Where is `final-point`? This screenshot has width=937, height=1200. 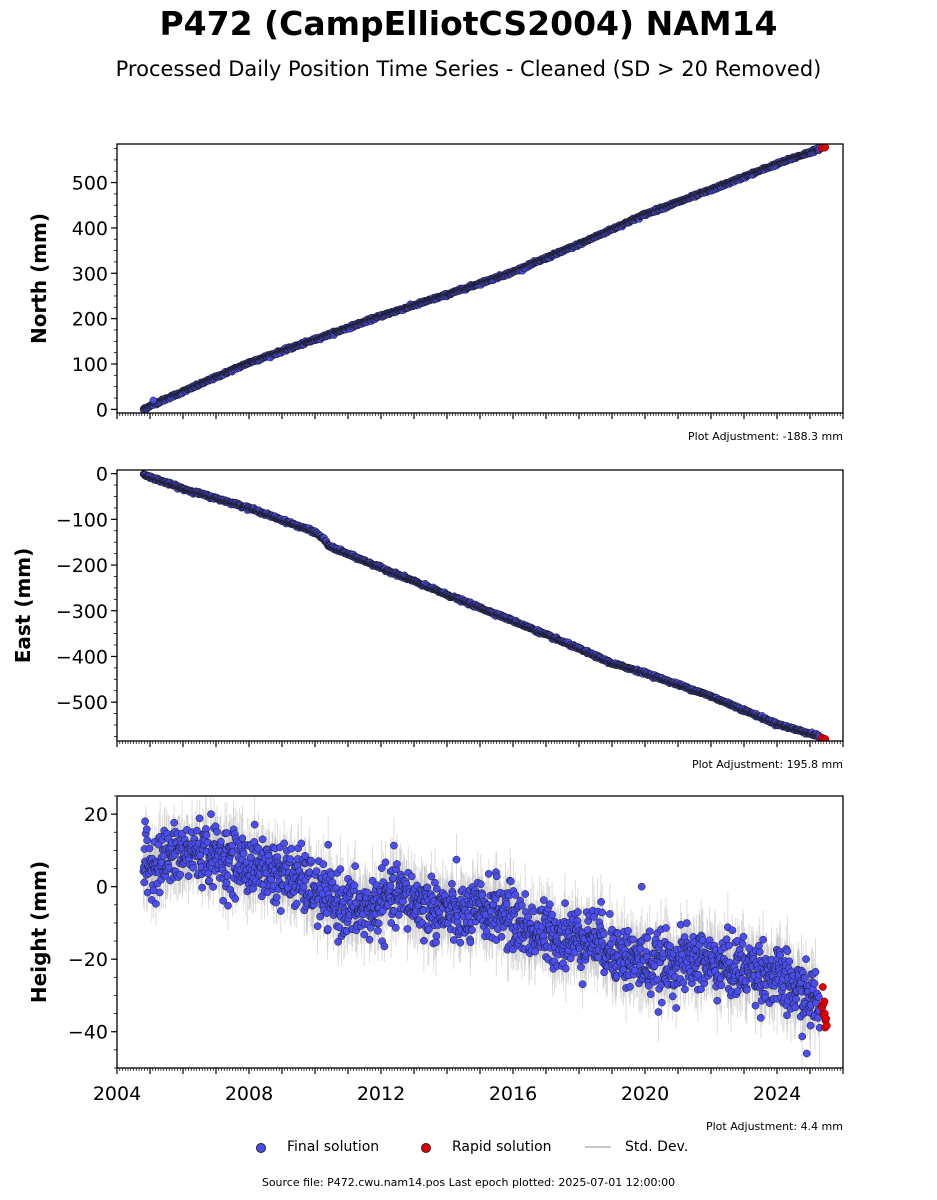
final-point is located at coordinates (153, 400).